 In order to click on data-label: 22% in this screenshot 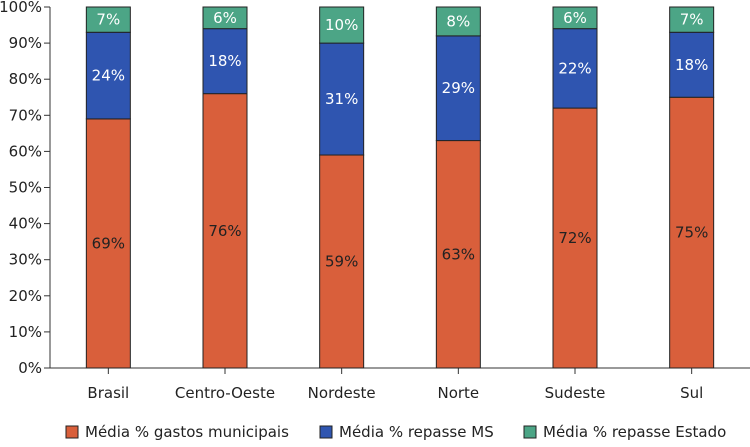, I will do `click(574, 68)`.